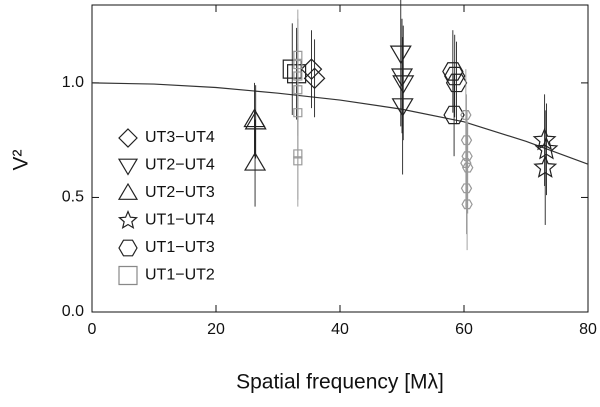 The height and width of the screenshot is (407, 600). Describe the element at coordinates (340, 382) in the screenshot. I see `x-axis-title: Spatial frequency [Mλ]` at that location.